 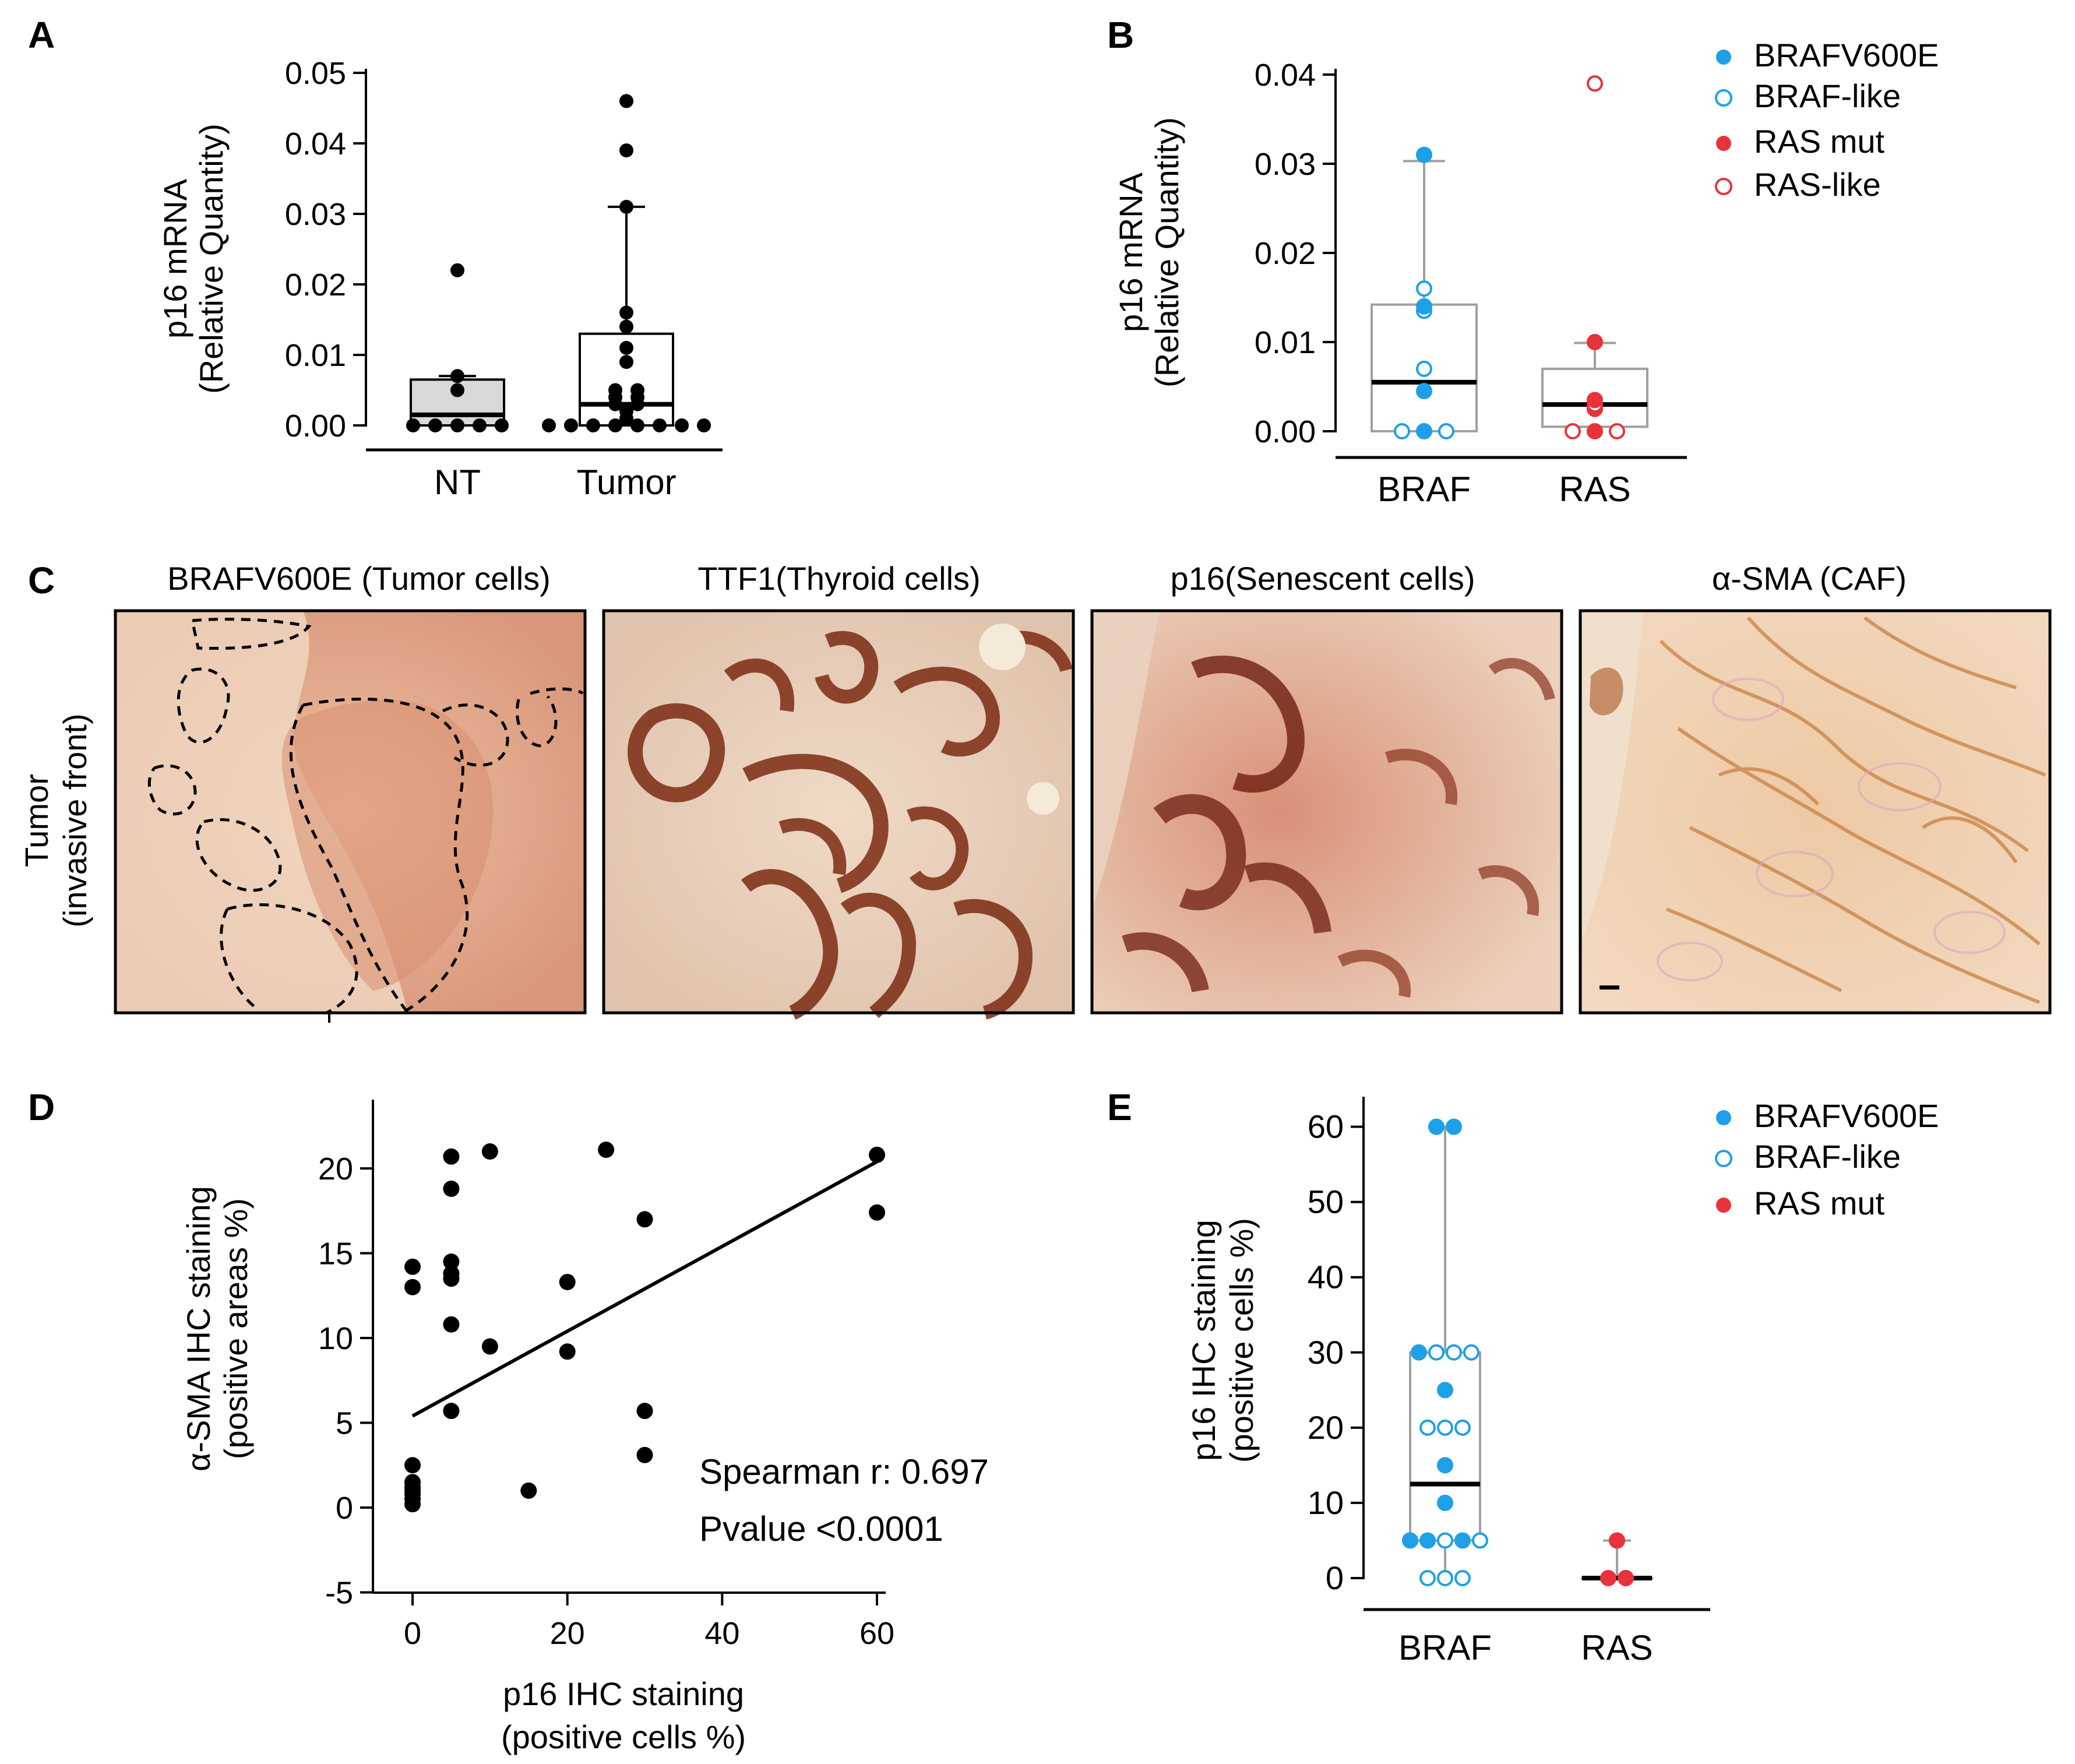 What do you see at coordinates (359, 578) in the screenshot?
I see `image-title-braf: BRAFV600E (Tumor cells)` at bounding box center [359, 578].